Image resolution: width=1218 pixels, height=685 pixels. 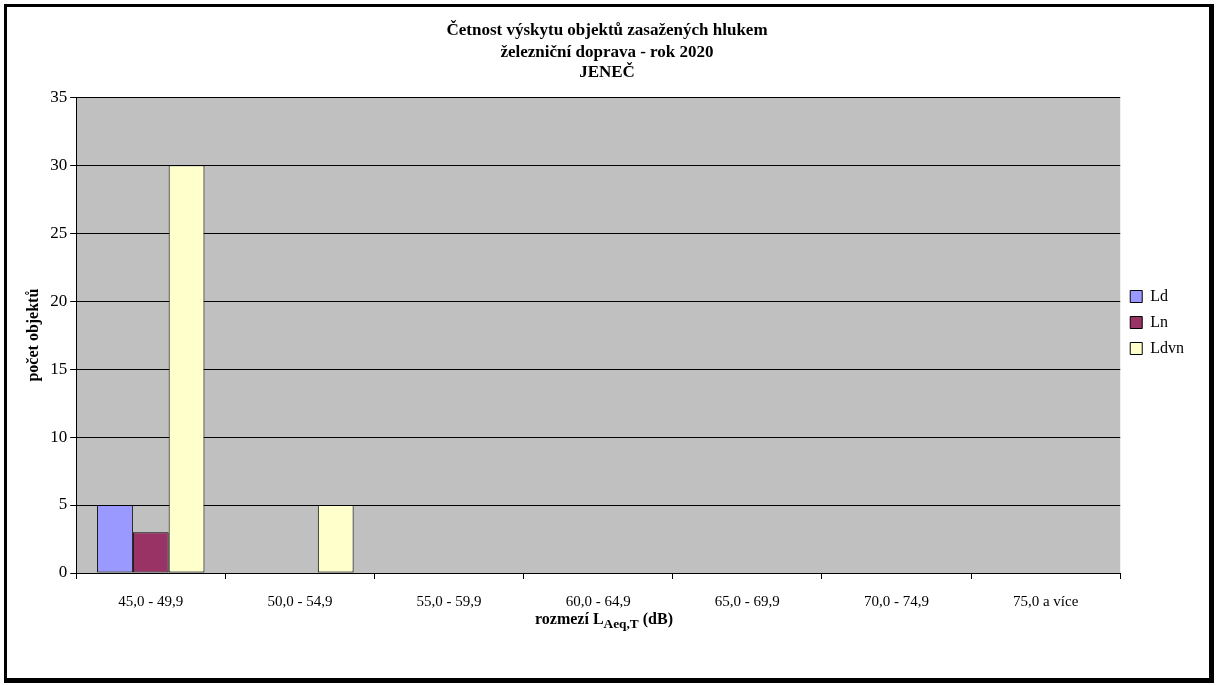 What do you see at coordinates (449, 600) in the screenshot?
I see `x-tick-label: 55,0 - 59,9` at bounding box center [449, 600].